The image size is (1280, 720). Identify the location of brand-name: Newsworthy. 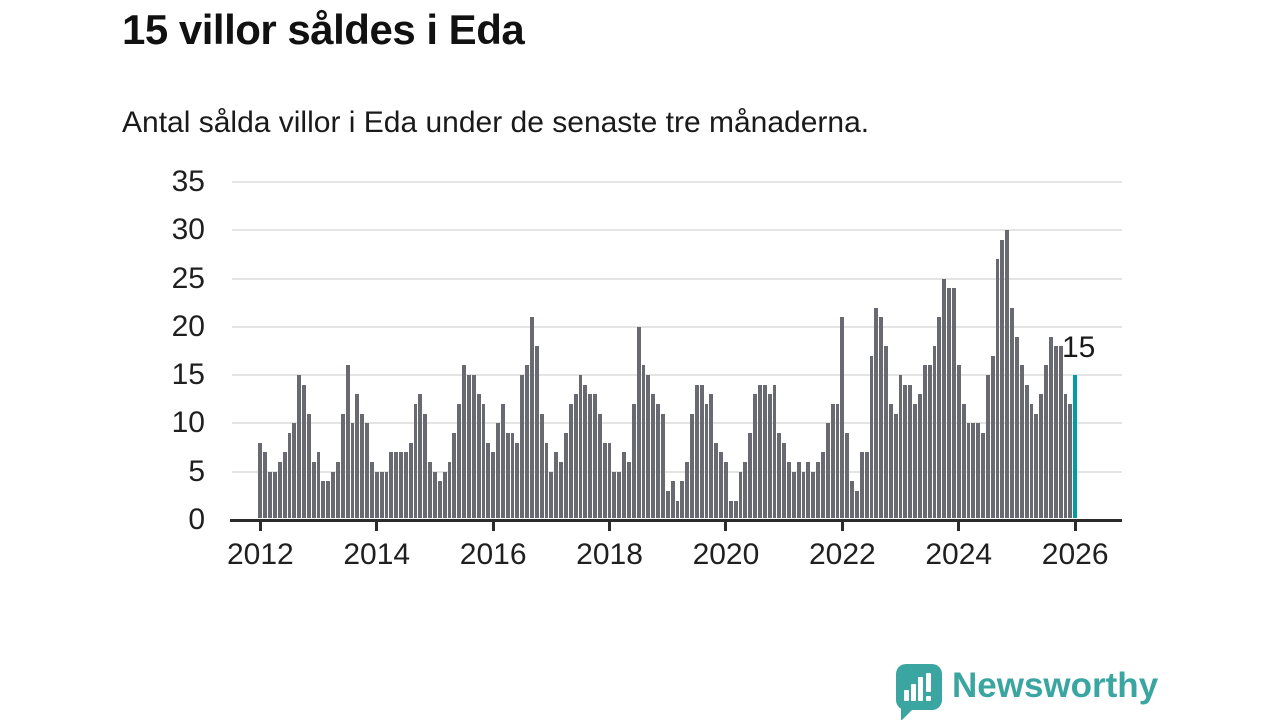
(1055, 685).